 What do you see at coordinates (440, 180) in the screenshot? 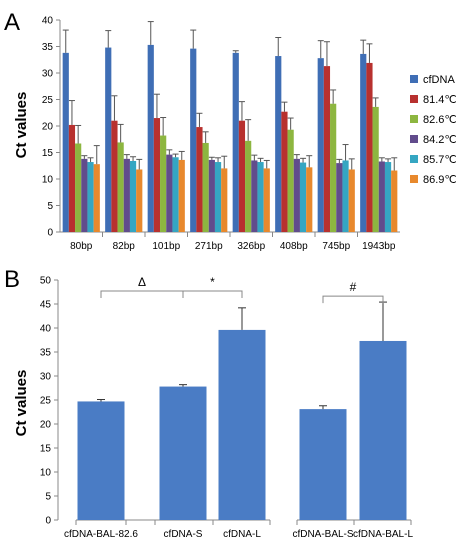
I see `panel-a-legend-label-5: 86.9℃` at bounding box center [440, 180].